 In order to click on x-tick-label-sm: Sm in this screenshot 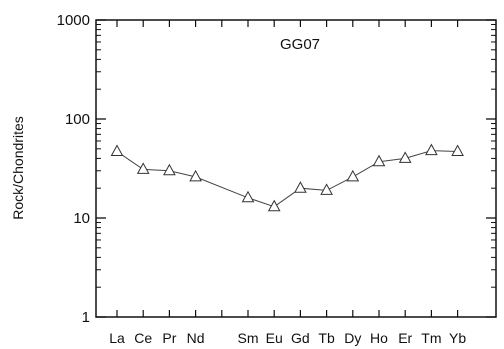, I will do `click(248, 338)`.